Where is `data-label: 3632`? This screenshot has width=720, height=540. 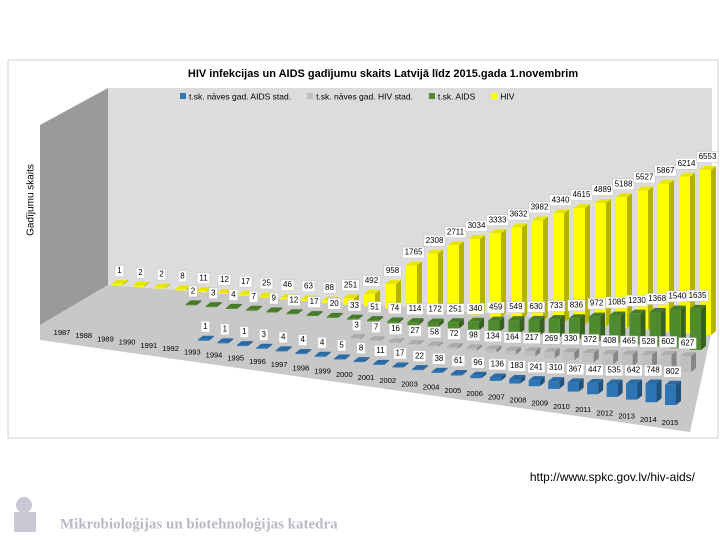 data-label: 3632 is located at coordinates (519, 214).